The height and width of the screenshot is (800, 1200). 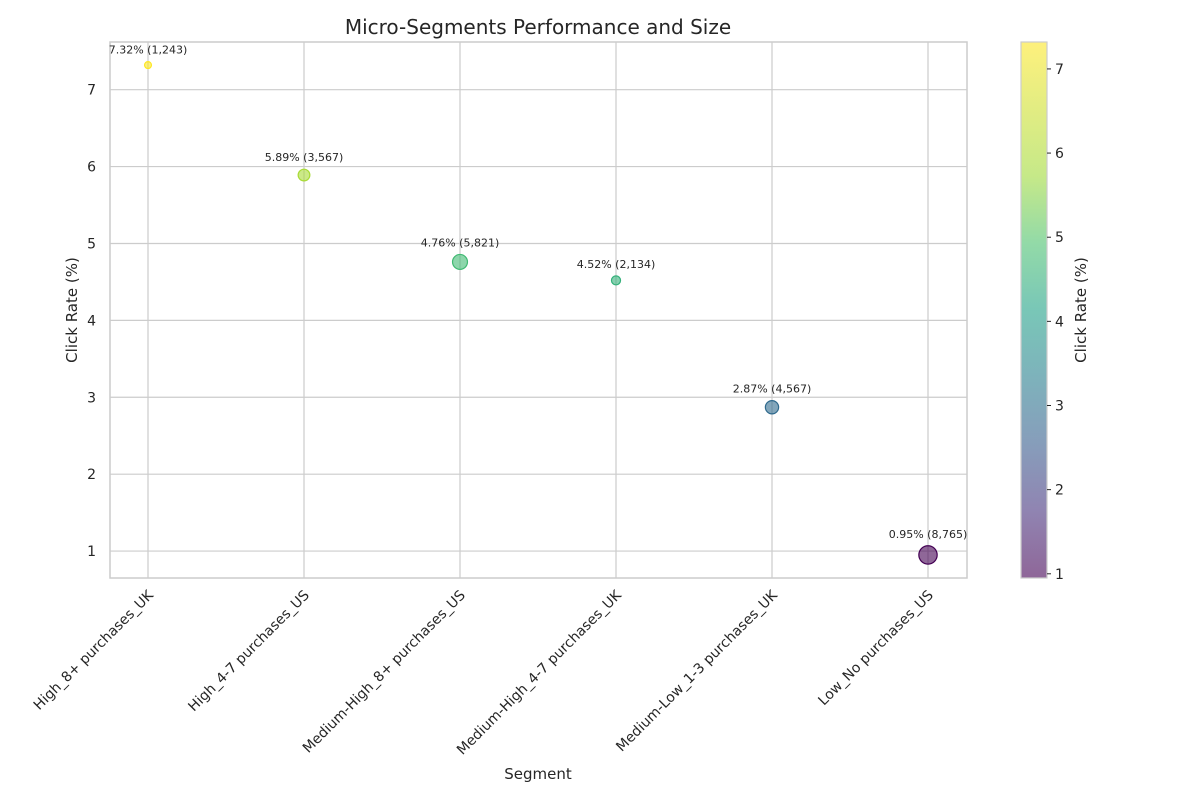 I want to click on data-label: 0.95% (8,765), so click(x=928, y=534).